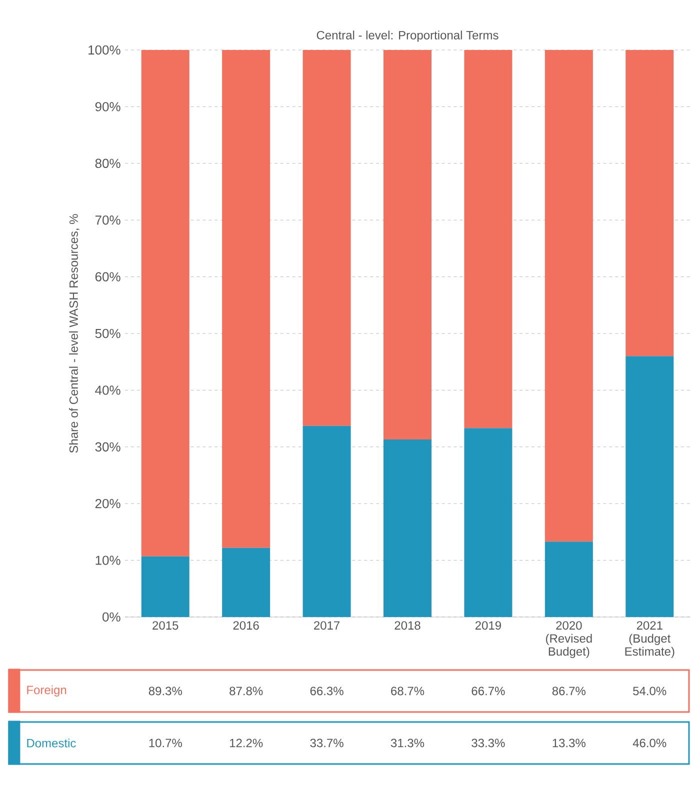  Describe the element at coordinates (107, 390) in the screenshot. I see `y-tick-label: 40%` at that location.